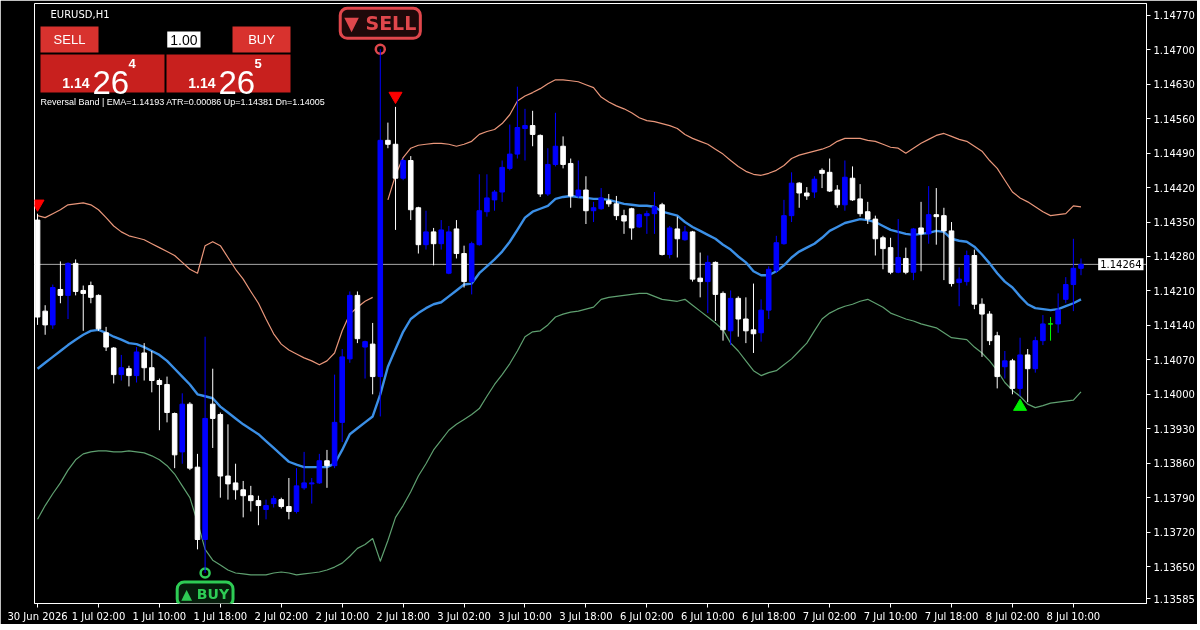  I want to click on y-tick-label: 1.14770, so click(1174, 16).